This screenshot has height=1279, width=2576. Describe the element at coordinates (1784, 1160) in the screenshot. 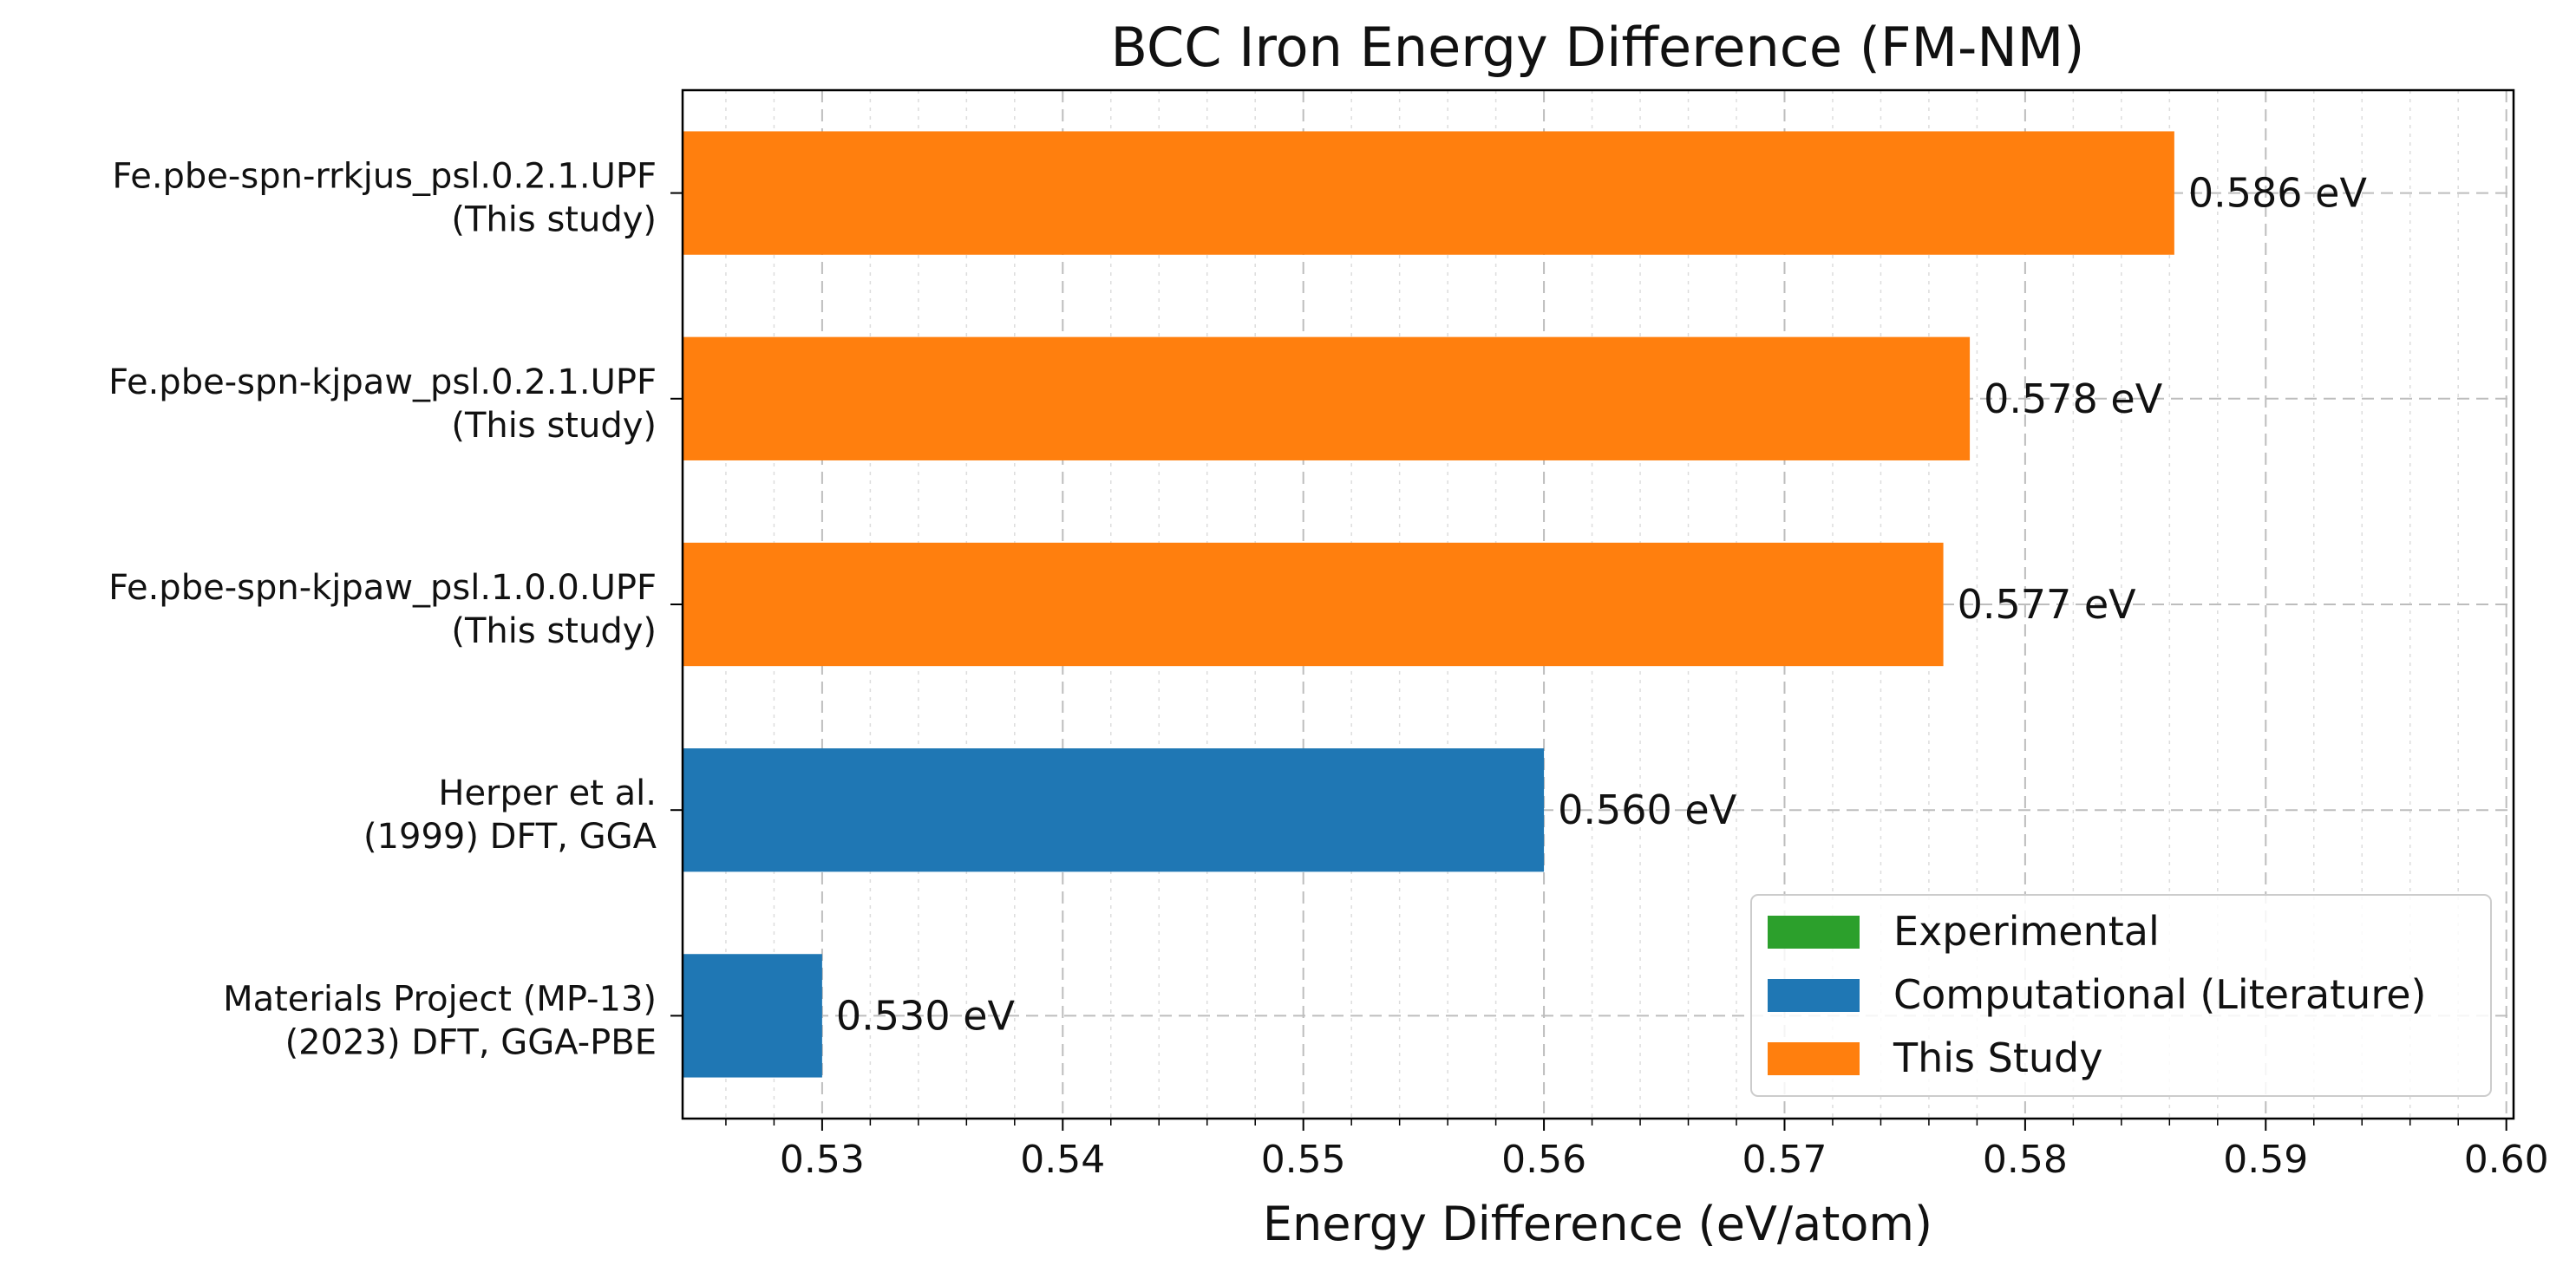

I see `x-tick-label: 0.57` at that location.